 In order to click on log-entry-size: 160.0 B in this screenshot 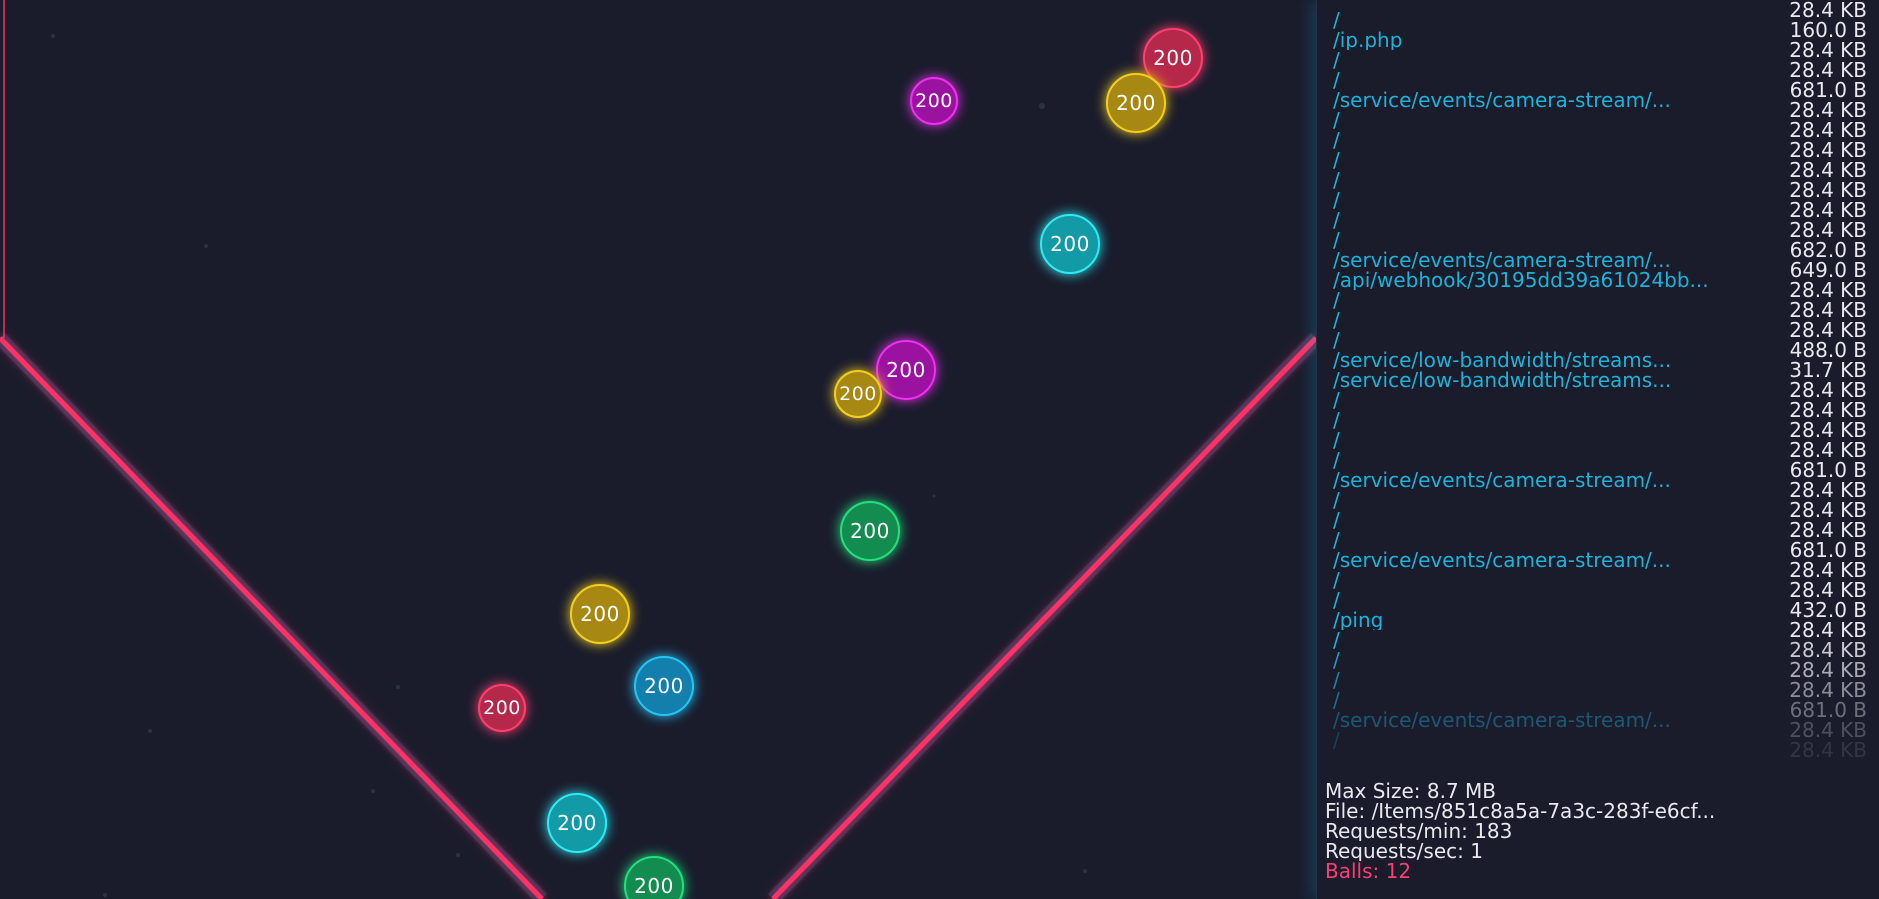, I will do `click(1828, 30)`.